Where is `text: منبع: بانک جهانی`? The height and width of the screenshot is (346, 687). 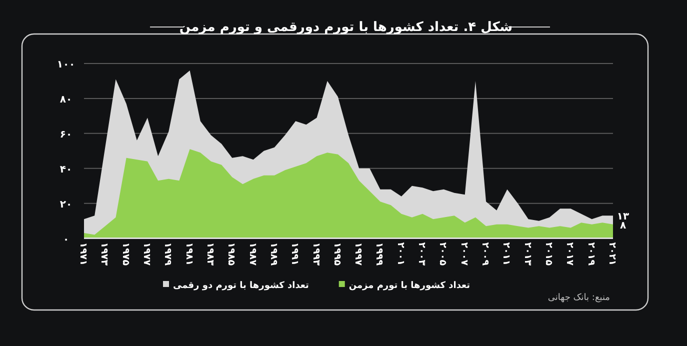 text: منبع: بانک جهانی is located at coordinates (579, 298).